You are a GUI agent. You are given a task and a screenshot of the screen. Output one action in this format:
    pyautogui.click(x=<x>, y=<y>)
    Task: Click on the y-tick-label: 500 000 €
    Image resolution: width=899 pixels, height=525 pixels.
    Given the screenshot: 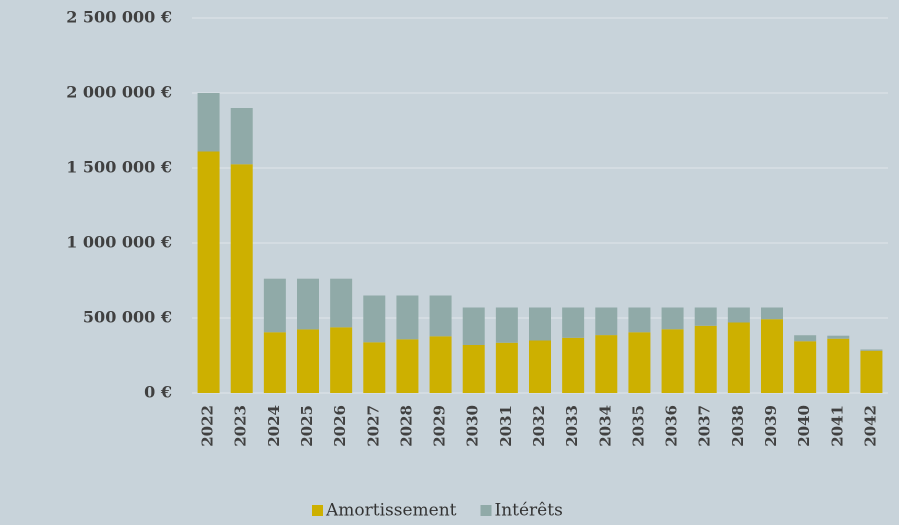 What is the action you would take?
    pyautogui.click(x=127, y=317)
    